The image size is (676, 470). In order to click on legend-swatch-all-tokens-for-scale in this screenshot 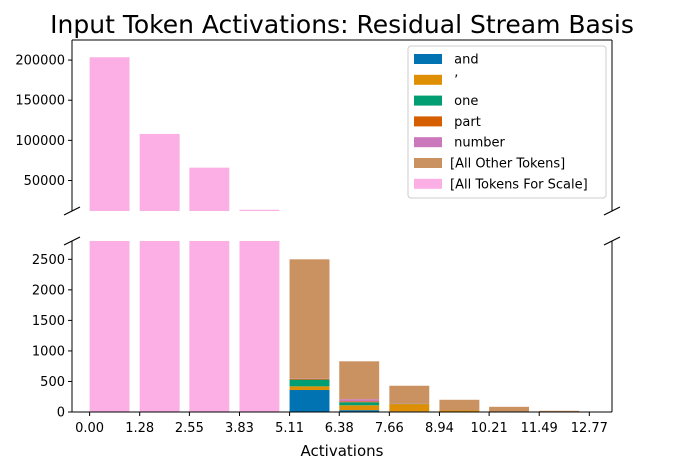, I will do `click(428, 183)`.